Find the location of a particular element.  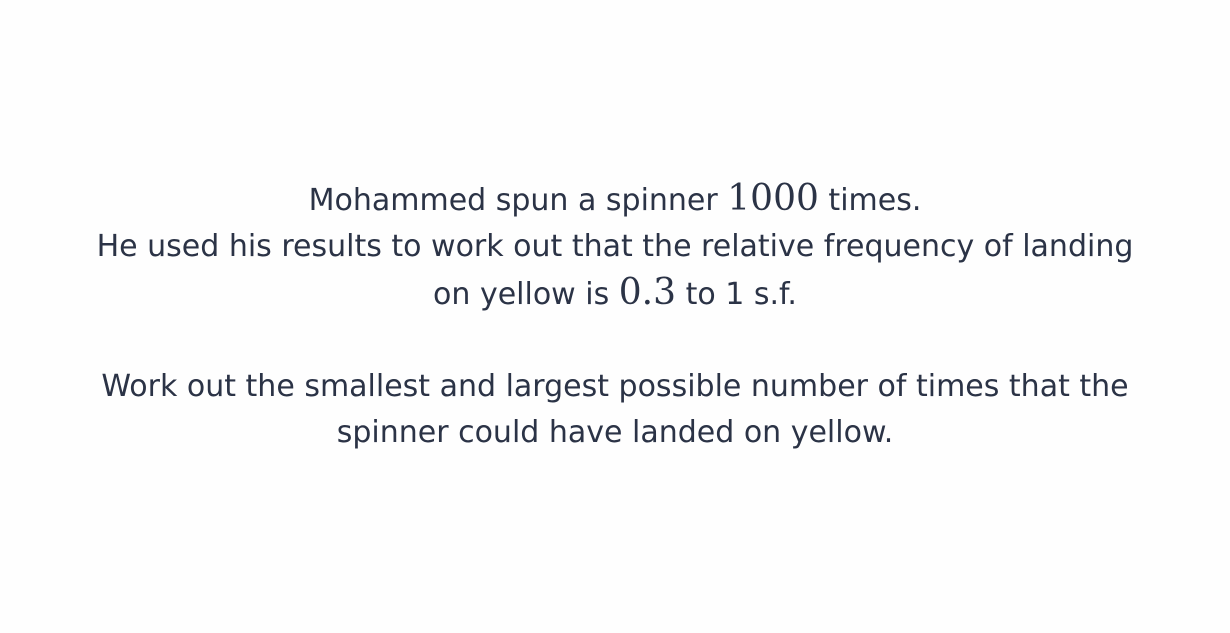

line-1-prefix: Mohammed spun a spinner is located at coordinates (518, 200).